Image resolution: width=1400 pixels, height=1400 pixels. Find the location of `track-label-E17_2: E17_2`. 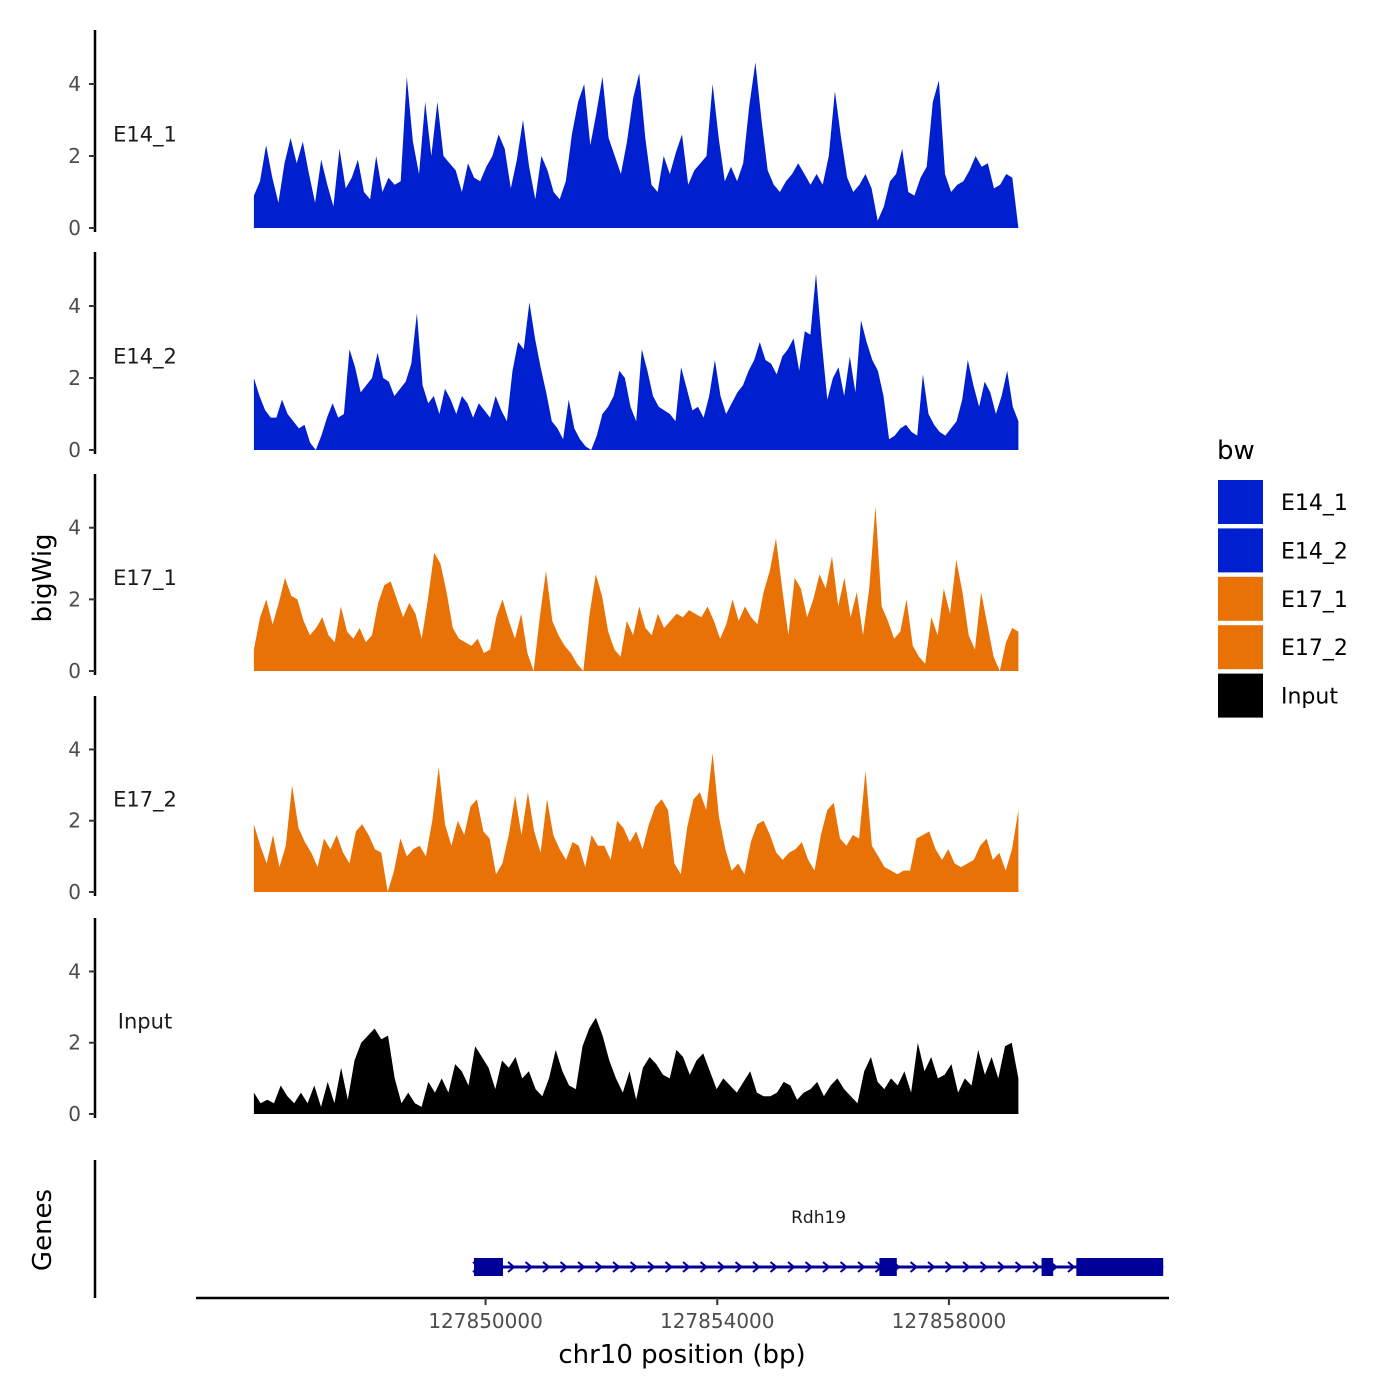

track-label-E17_2: E17_2 is located at coordinates (145, 799).